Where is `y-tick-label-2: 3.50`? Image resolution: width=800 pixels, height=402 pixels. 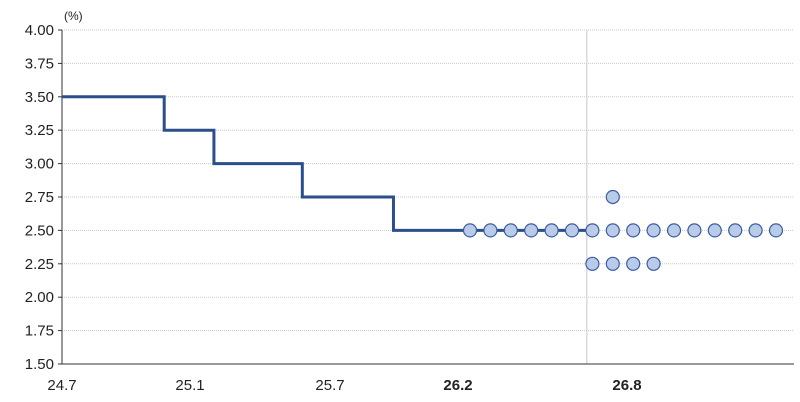 y-tick-label-2: 3.50 is located at coordinates (39, 97).